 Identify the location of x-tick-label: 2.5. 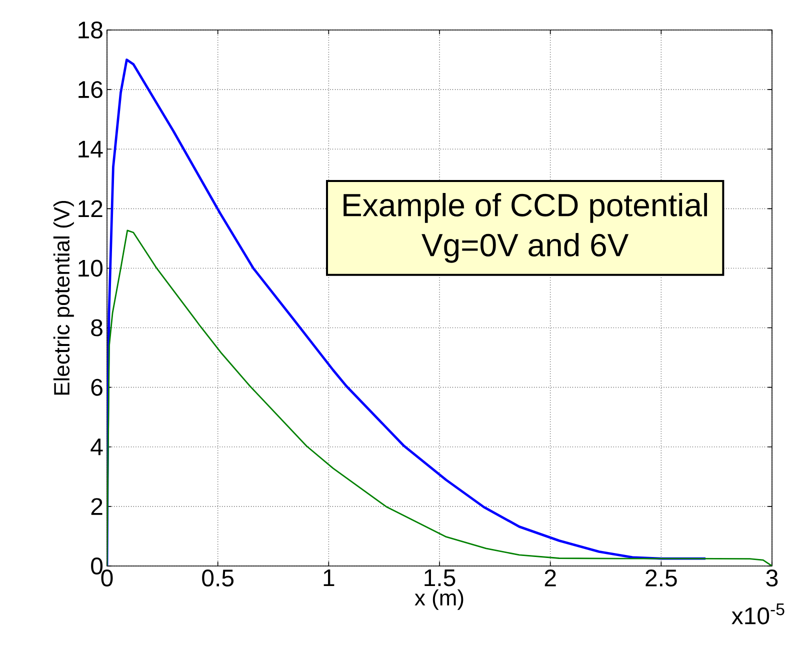
(661, 578).